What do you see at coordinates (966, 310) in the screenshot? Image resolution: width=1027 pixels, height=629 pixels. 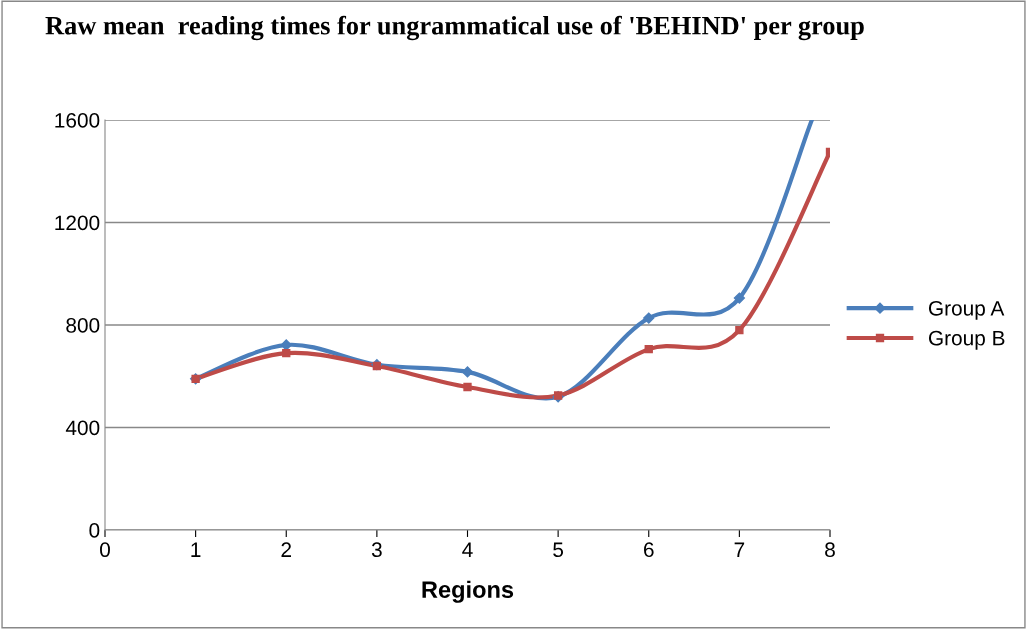 I see `legend-label: Group A` at bounding box center [966, 310].